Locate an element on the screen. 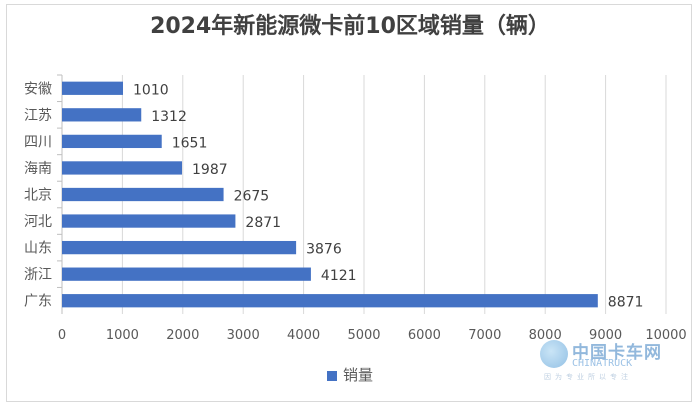 This screenshot has width=700, height=408. category-label: 四川 is located at coordinates (38, 142).